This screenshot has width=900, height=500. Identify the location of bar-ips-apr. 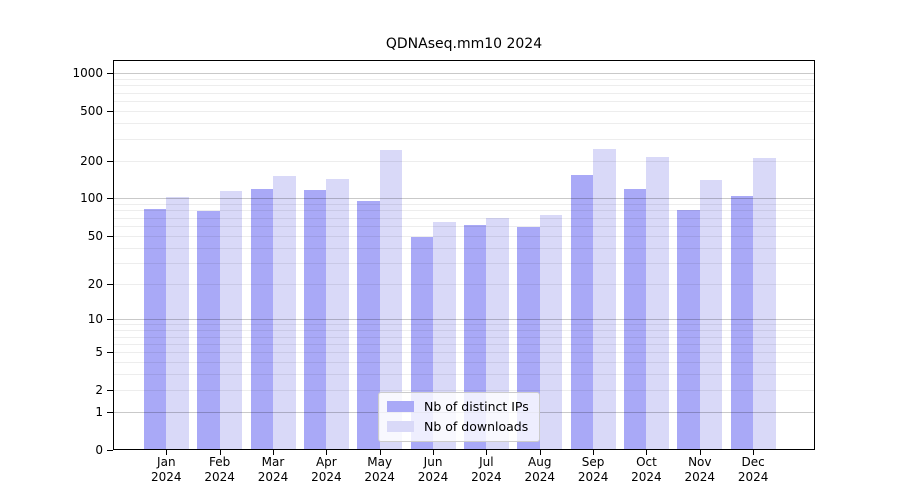
(315, 320).